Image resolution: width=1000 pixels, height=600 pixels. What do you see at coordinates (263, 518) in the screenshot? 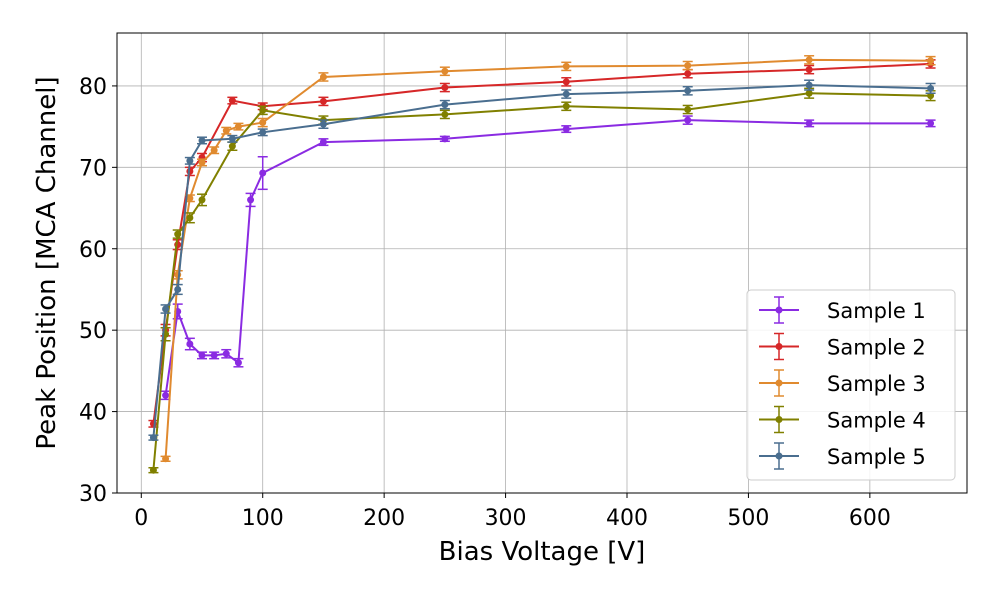
I see `x-tick-label: 100` at bounding box center [263, 518].